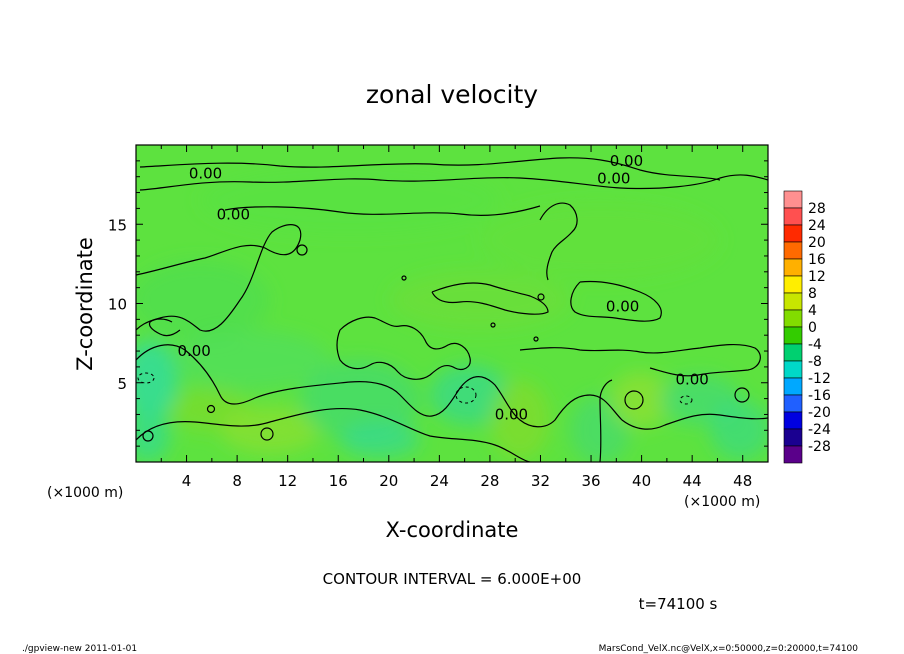 The image size is (904, 654). What do you see at coordinates (819, 413) in the screenshot?
I see `colorbar-level-label: -20` at bounding box center [819, 413].